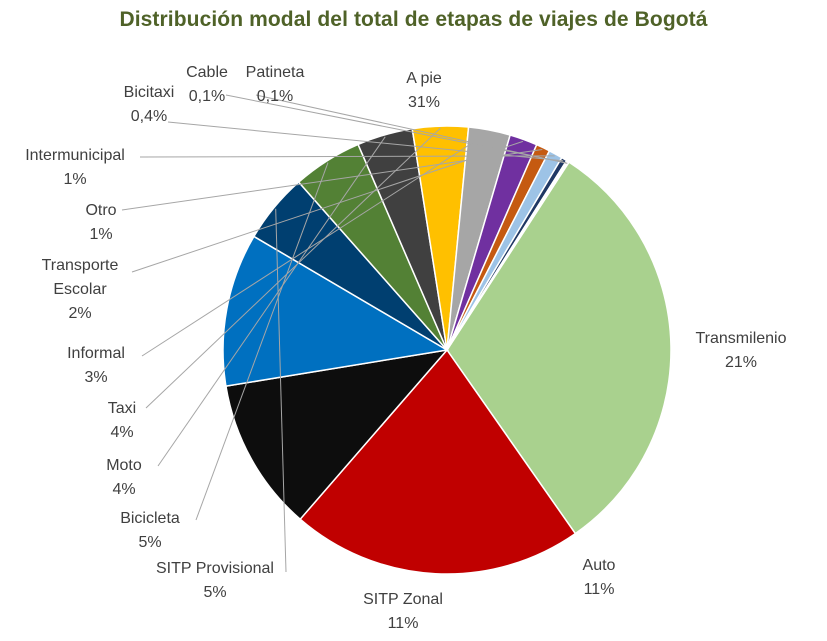 Image resolution: width=827 pixels, height=641 pixels. I want to click on leader-line-transporte-escolar, so click(327, 206).